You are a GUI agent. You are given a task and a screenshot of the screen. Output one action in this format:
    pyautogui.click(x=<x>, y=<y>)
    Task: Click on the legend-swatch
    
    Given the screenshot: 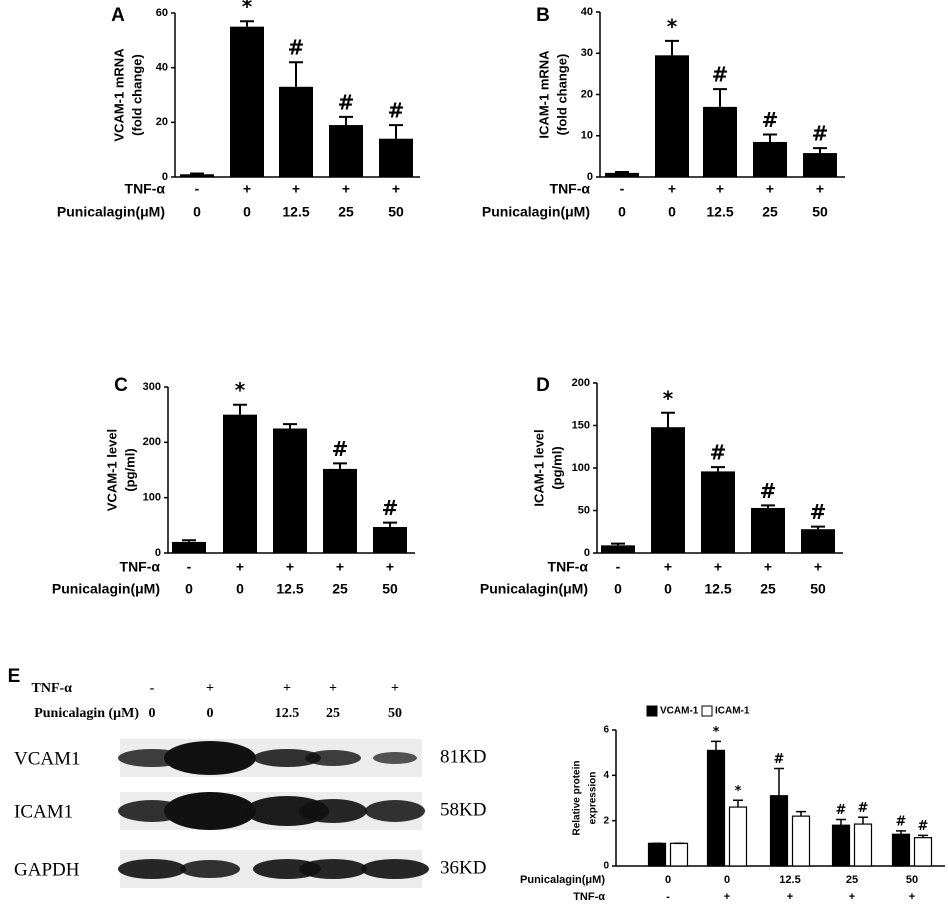 What is the action you would take?
    pyautogui.click(x=707, y=711)
    